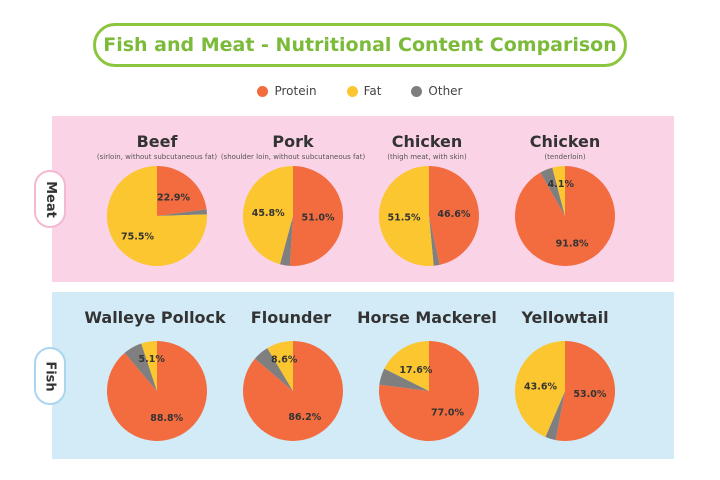 Image resolution: width=720 pixels, height=480 pixels. I want to click on legend-swatch-fat, so click(352, 91).